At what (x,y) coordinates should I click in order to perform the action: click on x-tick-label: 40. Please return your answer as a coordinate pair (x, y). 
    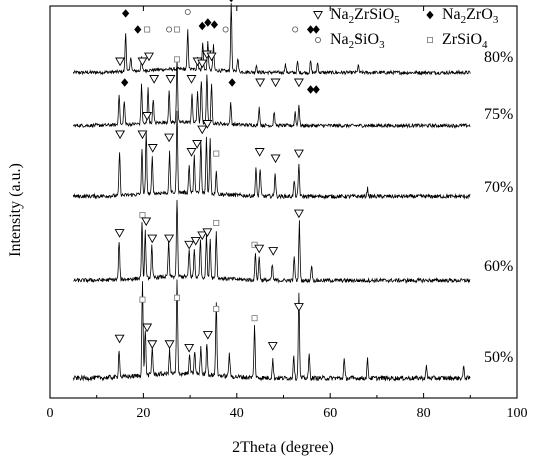
    Looking at the image, I should click on (237, 413).